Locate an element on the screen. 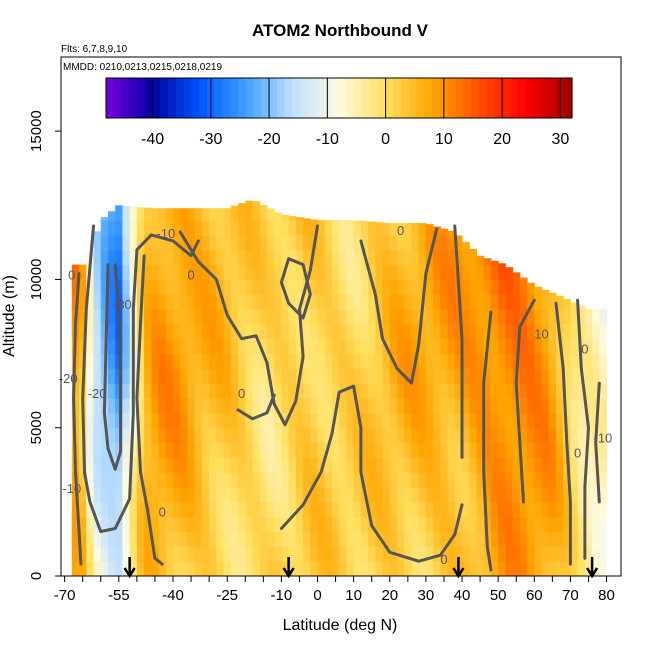  x-tick-label: -25 is located at coordinates (227, 595).